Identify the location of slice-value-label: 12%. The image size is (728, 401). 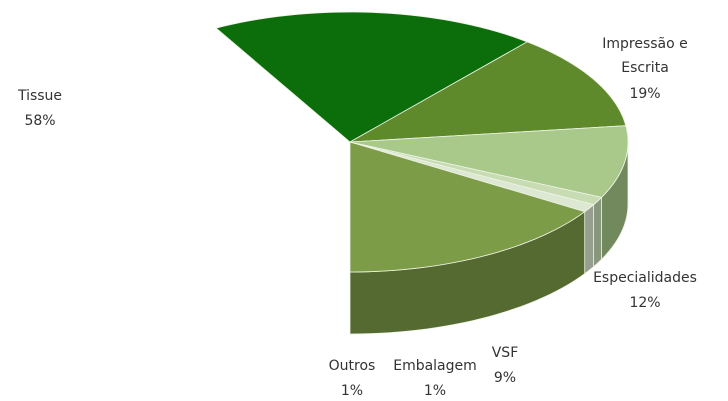
(644, 303).